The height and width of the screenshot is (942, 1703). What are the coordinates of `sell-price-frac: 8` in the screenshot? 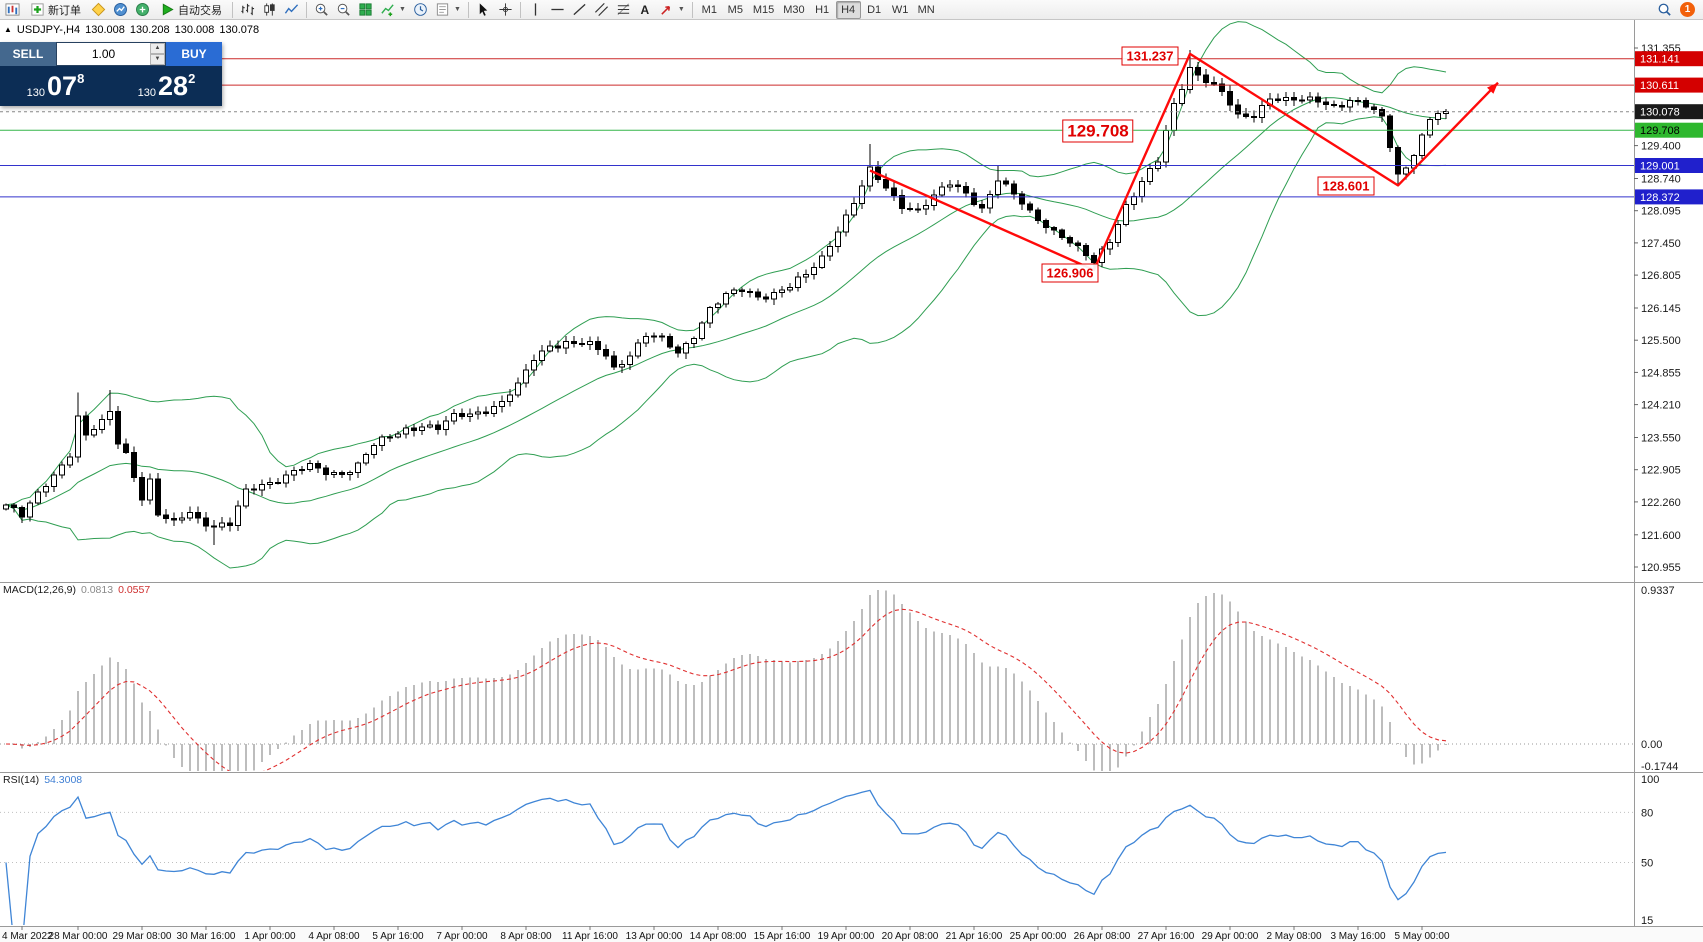 It's located at (81, 78).